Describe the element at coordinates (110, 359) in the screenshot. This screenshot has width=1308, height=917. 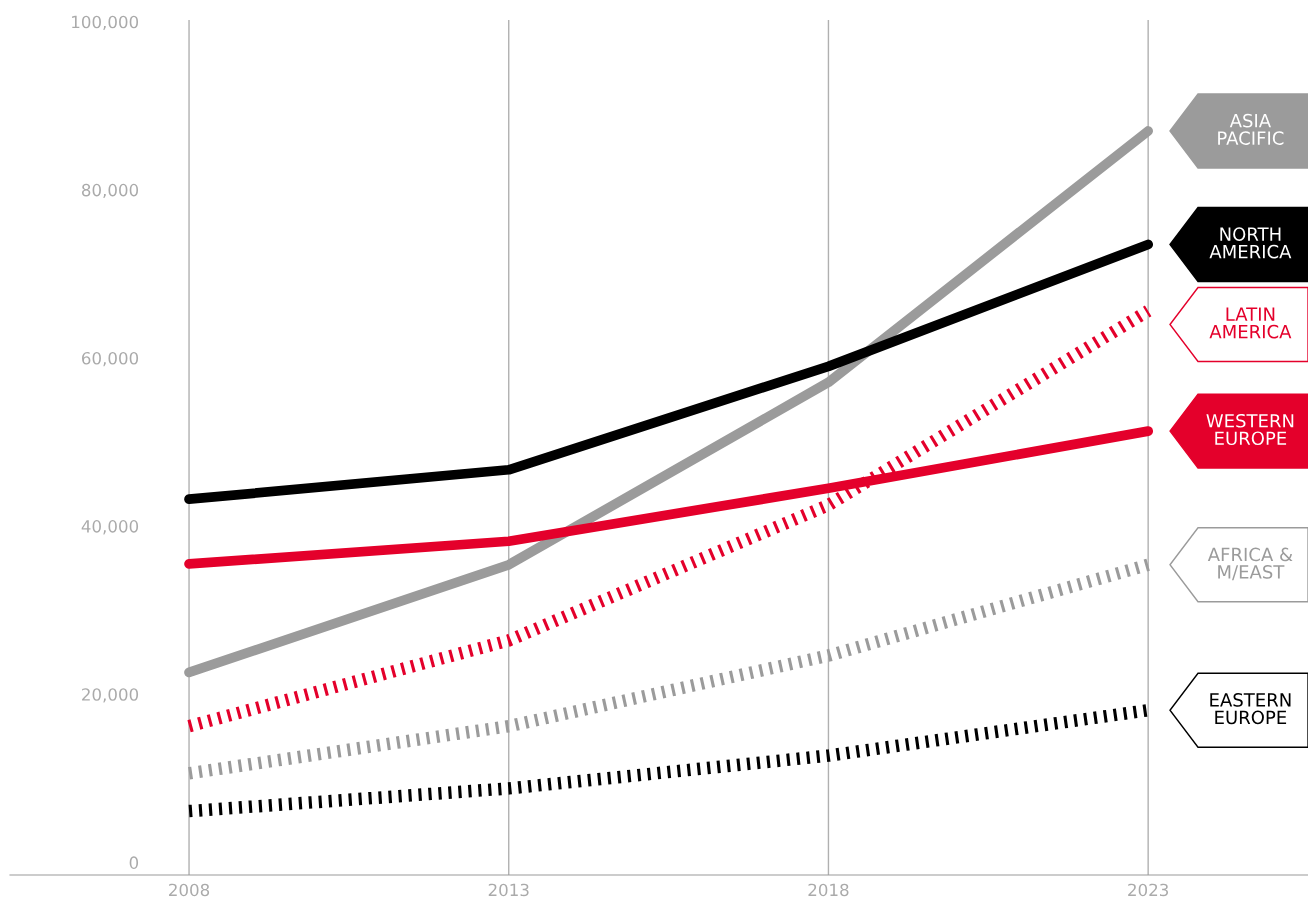
I see `y-tick-label: 60,000` at that location.